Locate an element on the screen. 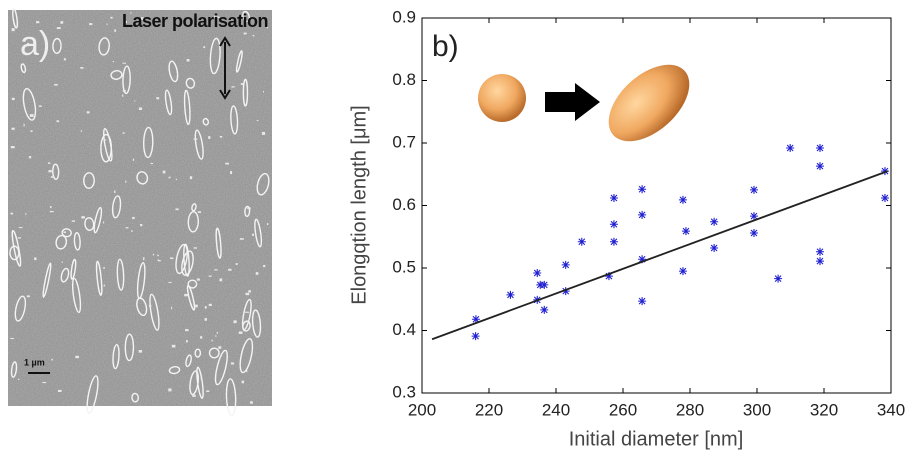 The height and width of the screenshot is (458, 917). sphere is located at coordinates (502, 98).